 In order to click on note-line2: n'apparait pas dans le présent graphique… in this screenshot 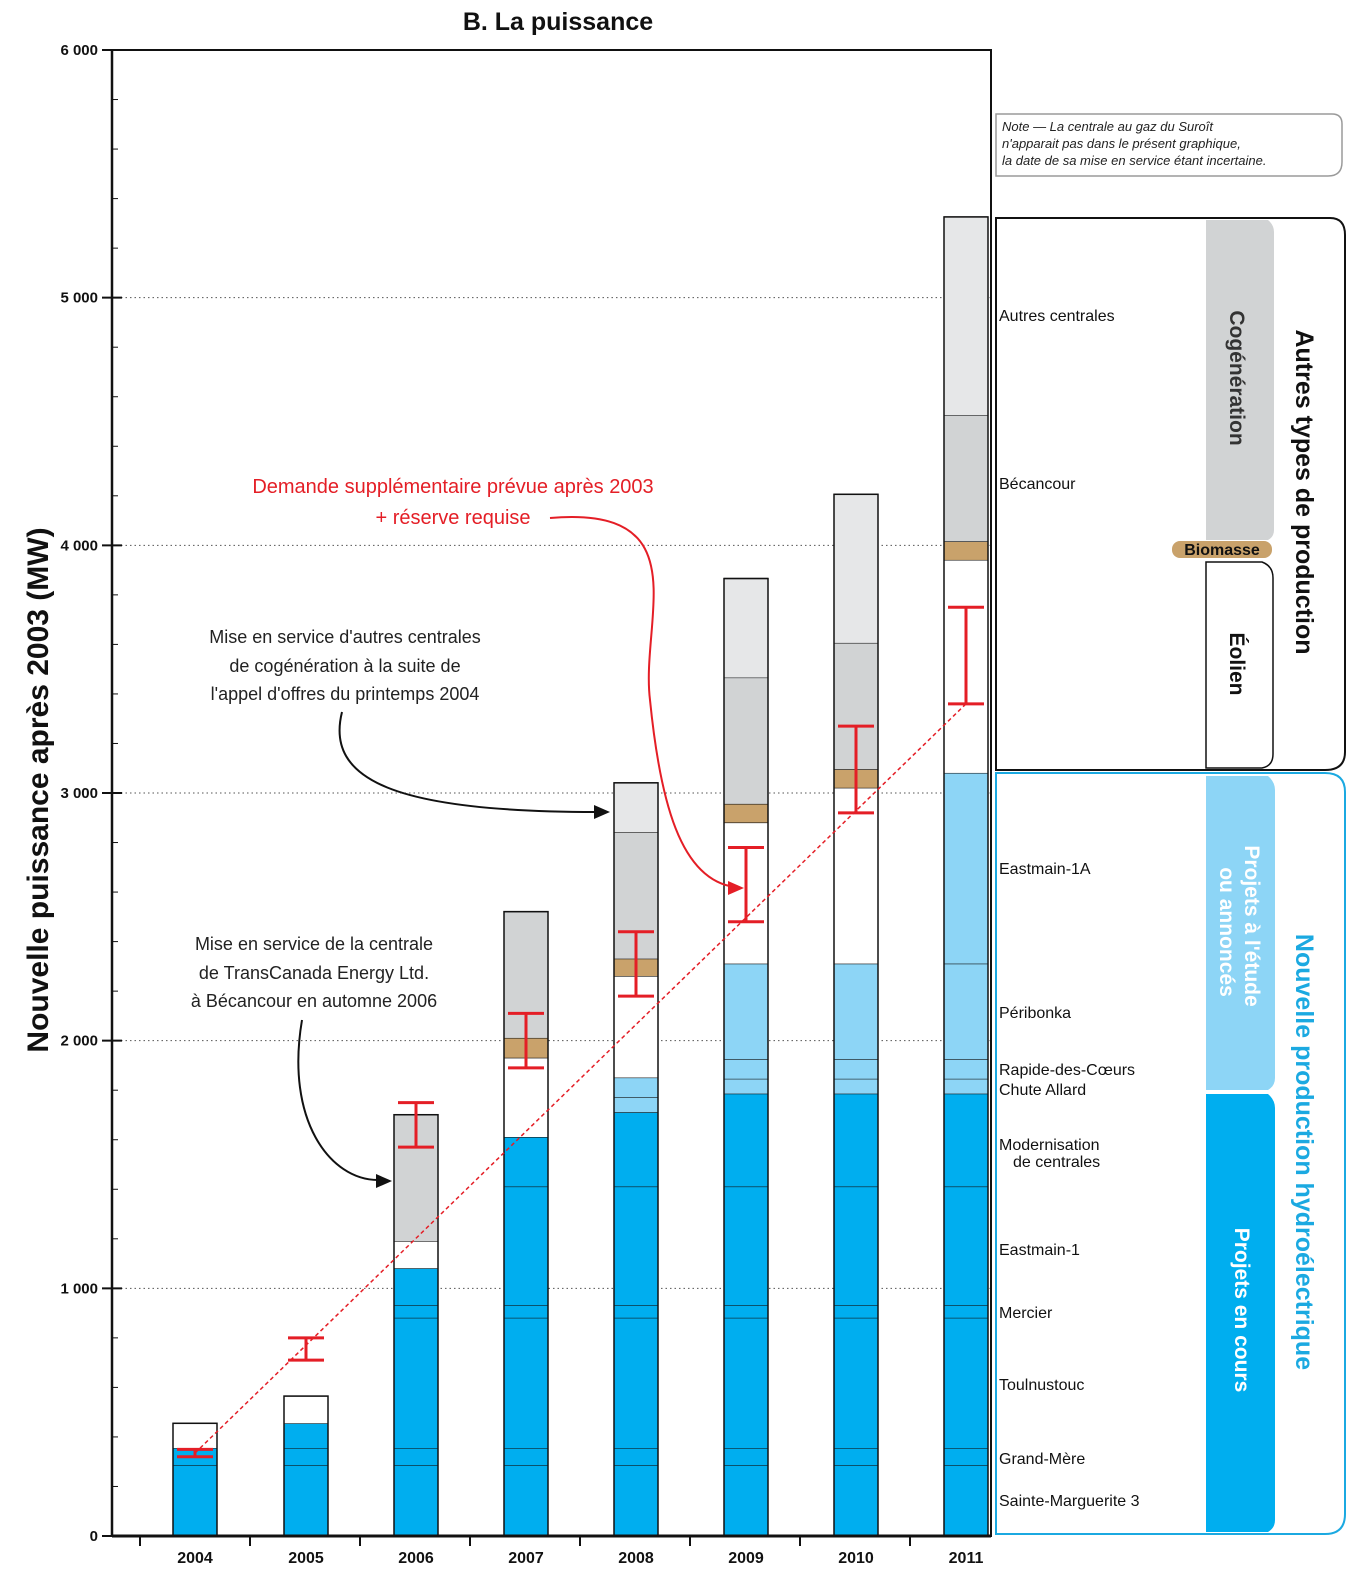, I will do `click(1121, 143)`.